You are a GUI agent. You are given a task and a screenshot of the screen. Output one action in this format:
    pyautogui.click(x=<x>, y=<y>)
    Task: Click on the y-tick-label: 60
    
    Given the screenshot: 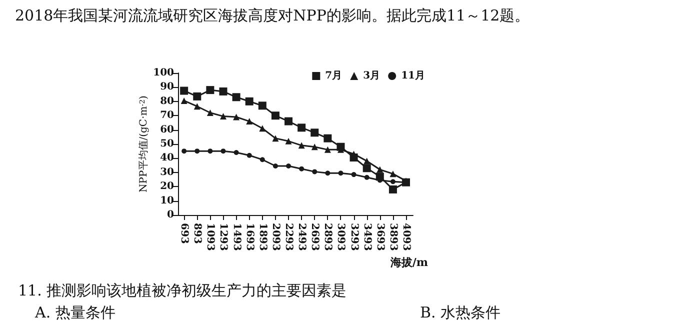 What is the action you would take?
    pyautogui.click(x=167, y=130)
    